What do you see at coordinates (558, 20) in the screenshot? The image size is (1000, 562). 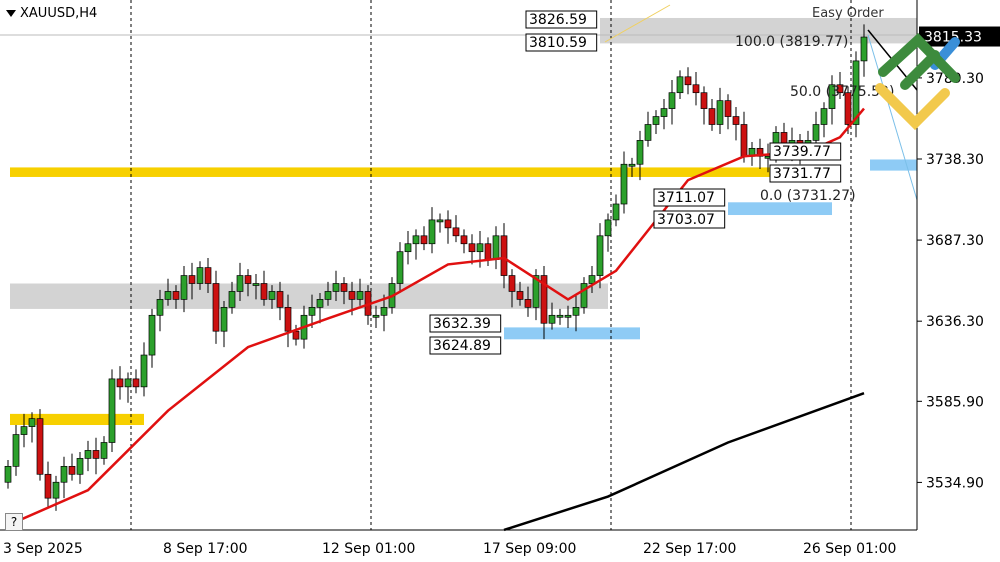 I see `label-text: 3826.59` at bounding box center [558, 20].